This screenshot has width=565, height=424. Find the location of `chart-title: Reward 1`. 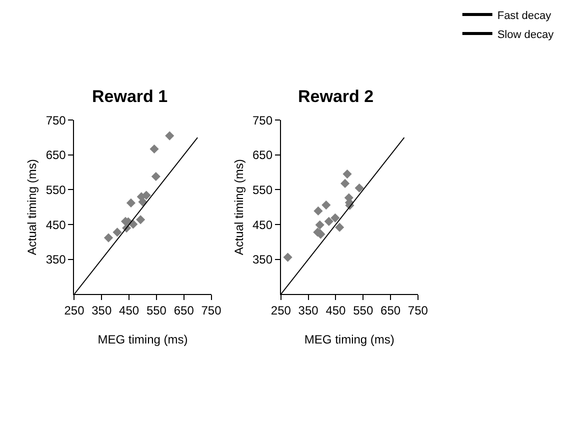

chart-title: Reward 1 is located at coordinates (130, 96).